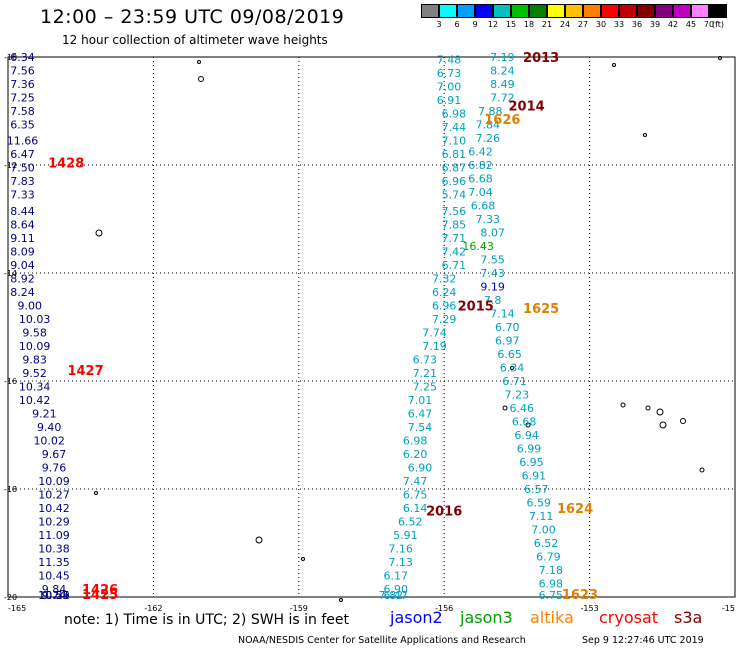 The height and width of the screenshot is (650, 740). I want to click on wave-height-label: 6.57, so click(536, 489).